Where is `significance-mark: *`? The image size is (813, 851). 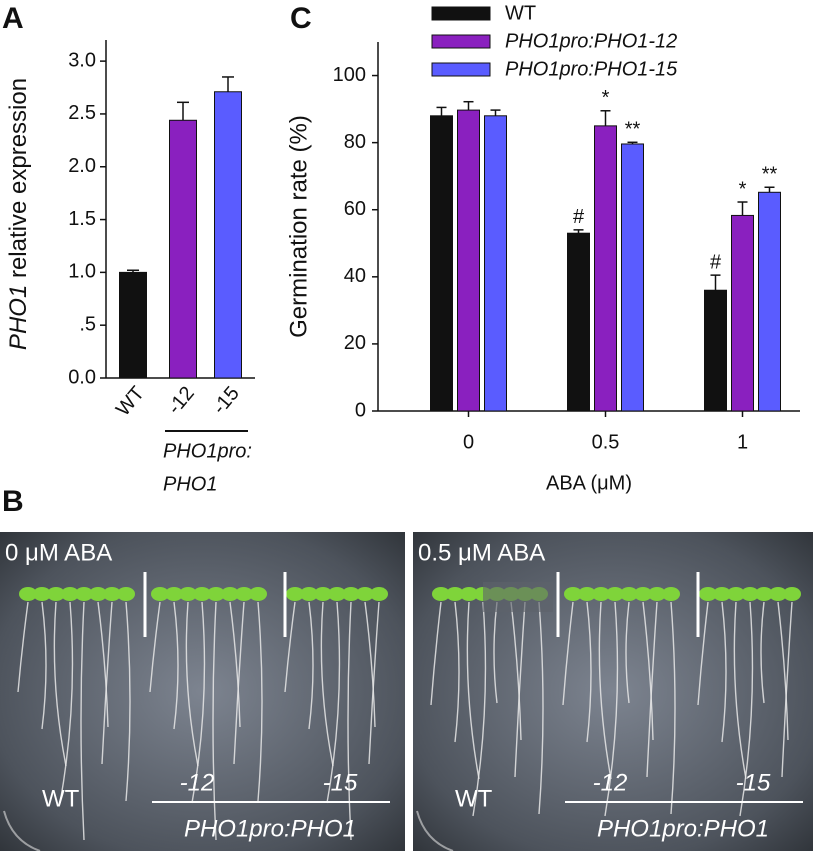 significance-mark: * is located at coordinates (743, 189).